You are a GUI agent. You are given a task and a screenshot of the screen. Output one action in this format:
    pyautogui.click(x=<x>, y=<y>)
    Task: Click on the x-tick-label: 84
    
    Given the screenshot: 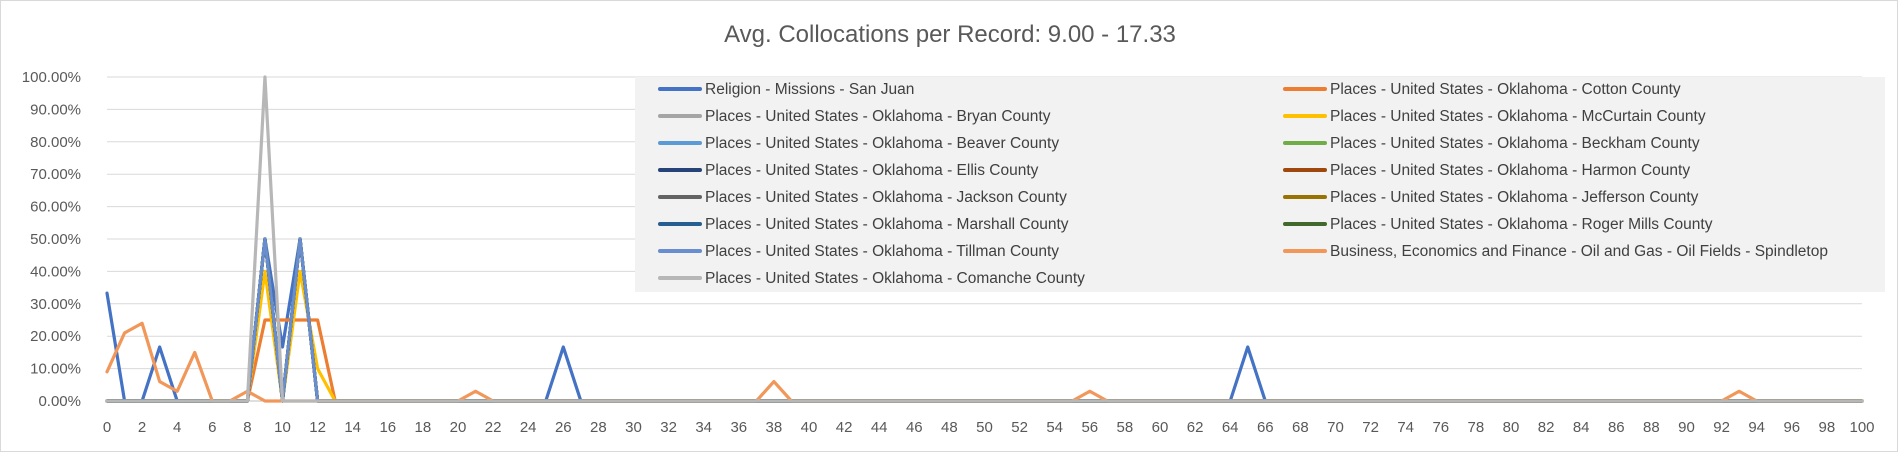 What is the action you would take?
    pyautogui.click(x=1581, y=427)
    